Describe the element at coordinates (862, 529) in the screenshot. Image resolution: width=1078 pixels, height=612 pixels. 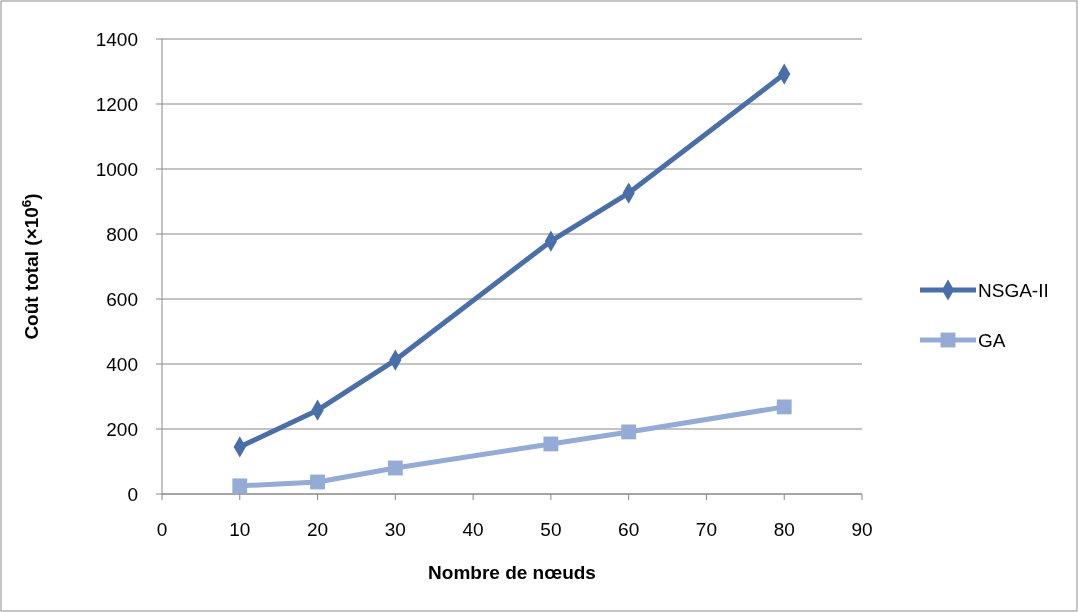
I see `x-tick-label: 90` at that location.